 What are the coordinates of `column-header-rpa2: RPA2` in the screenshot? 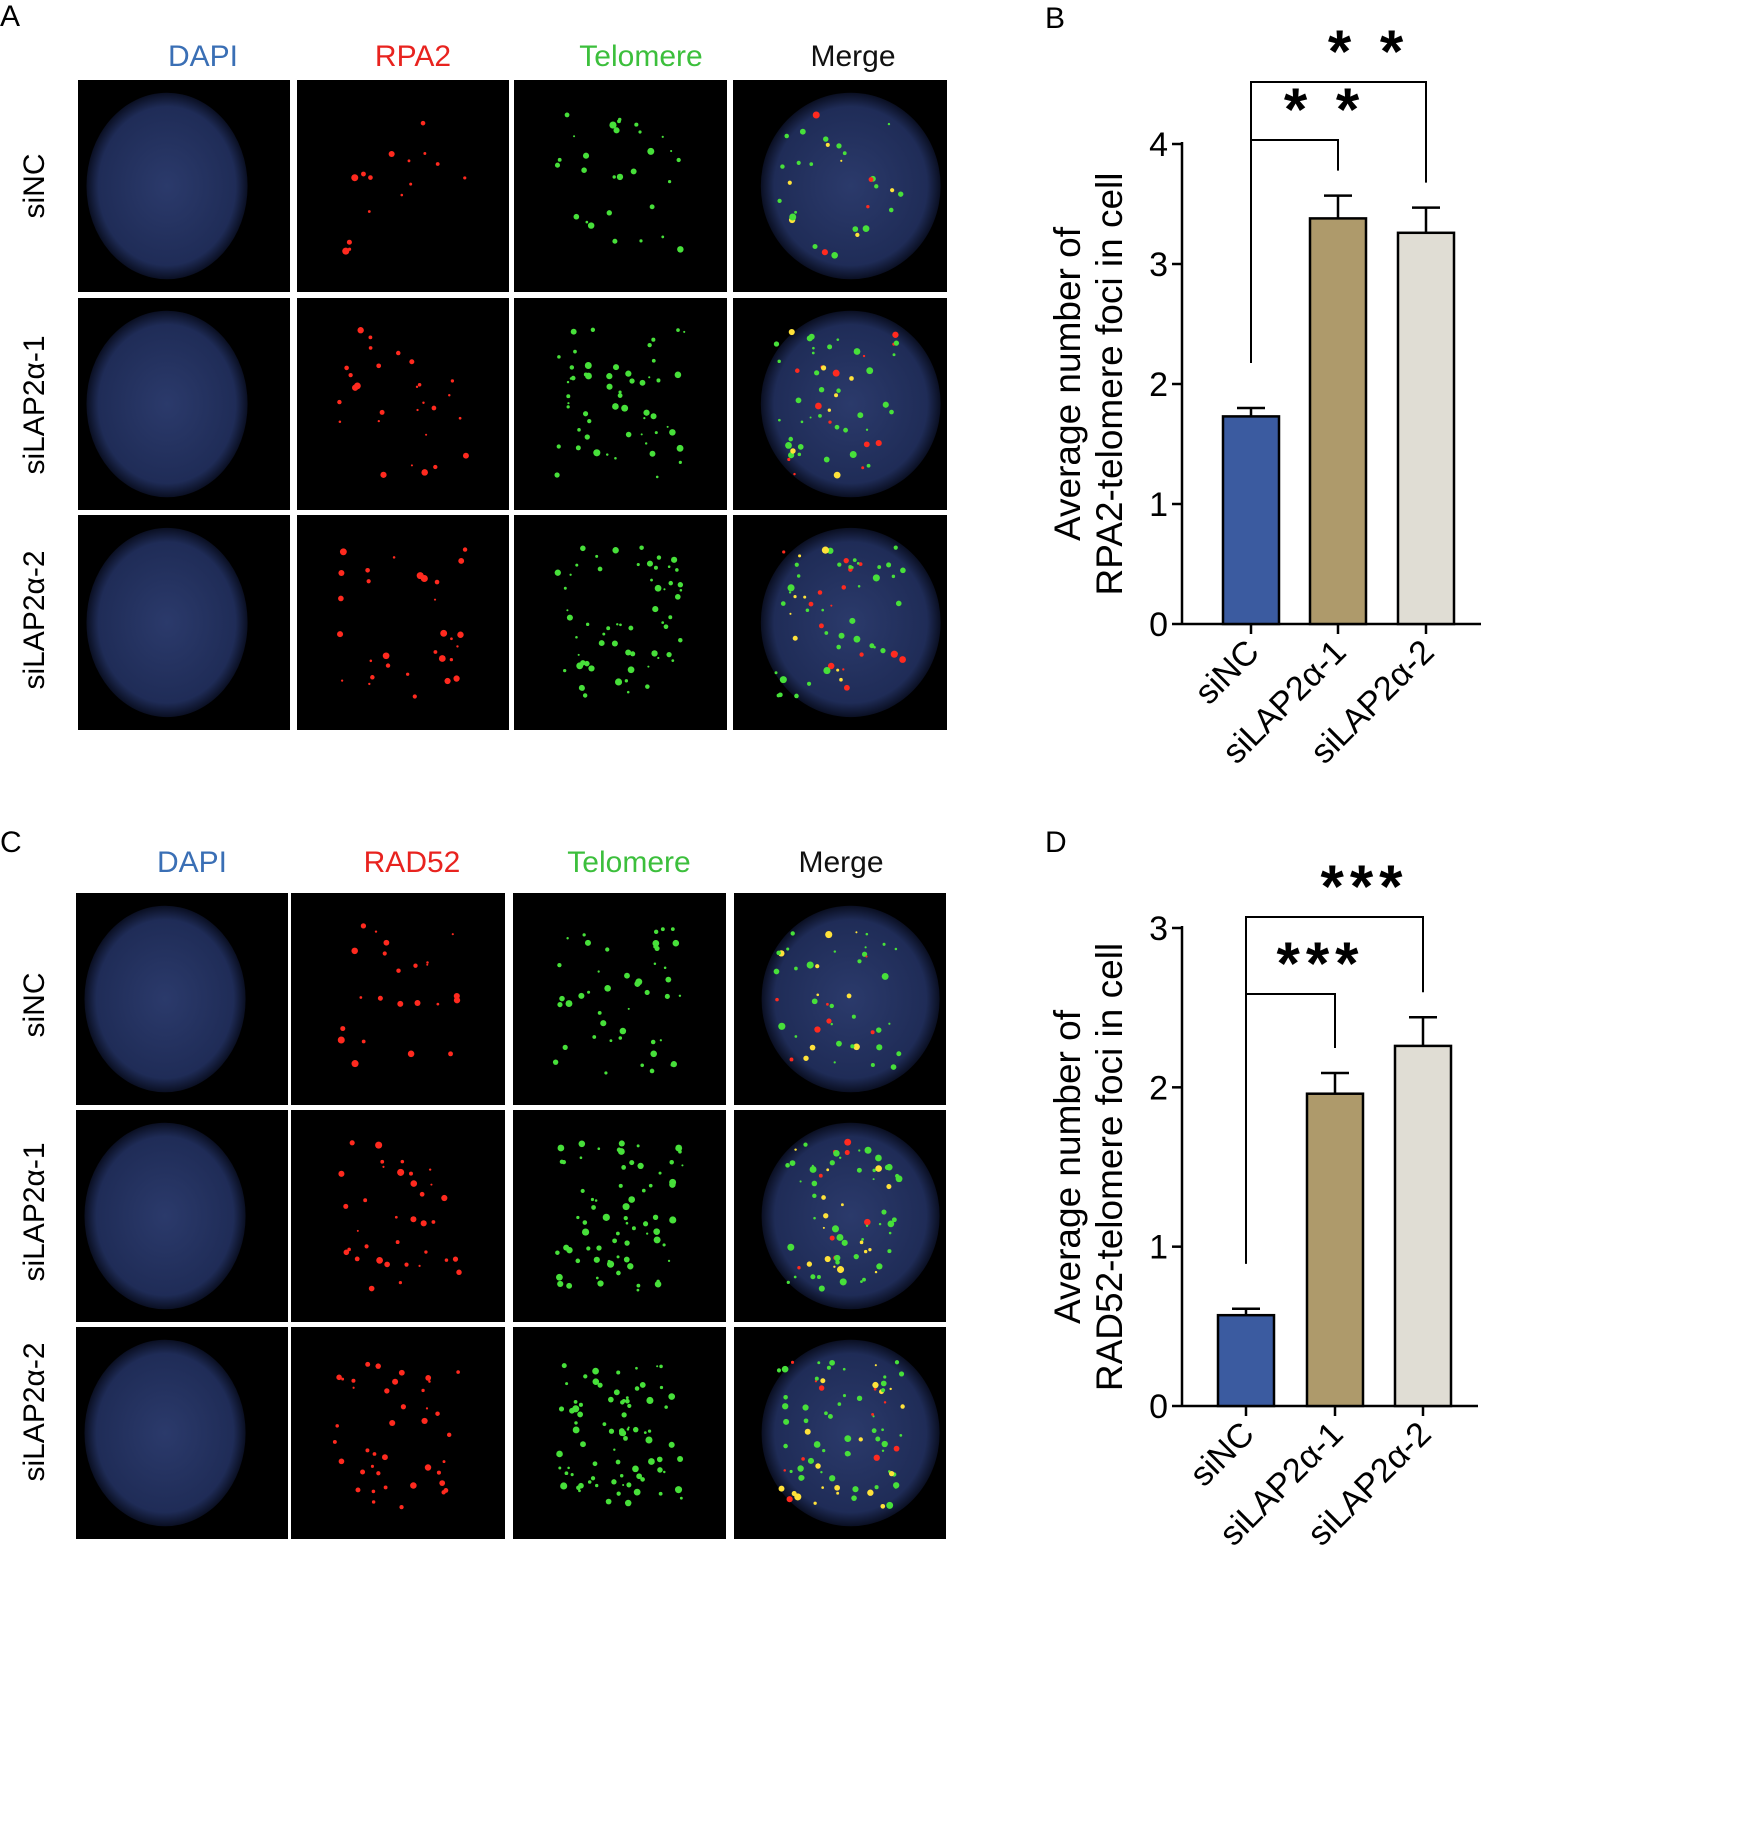 It's located at (413, 56).